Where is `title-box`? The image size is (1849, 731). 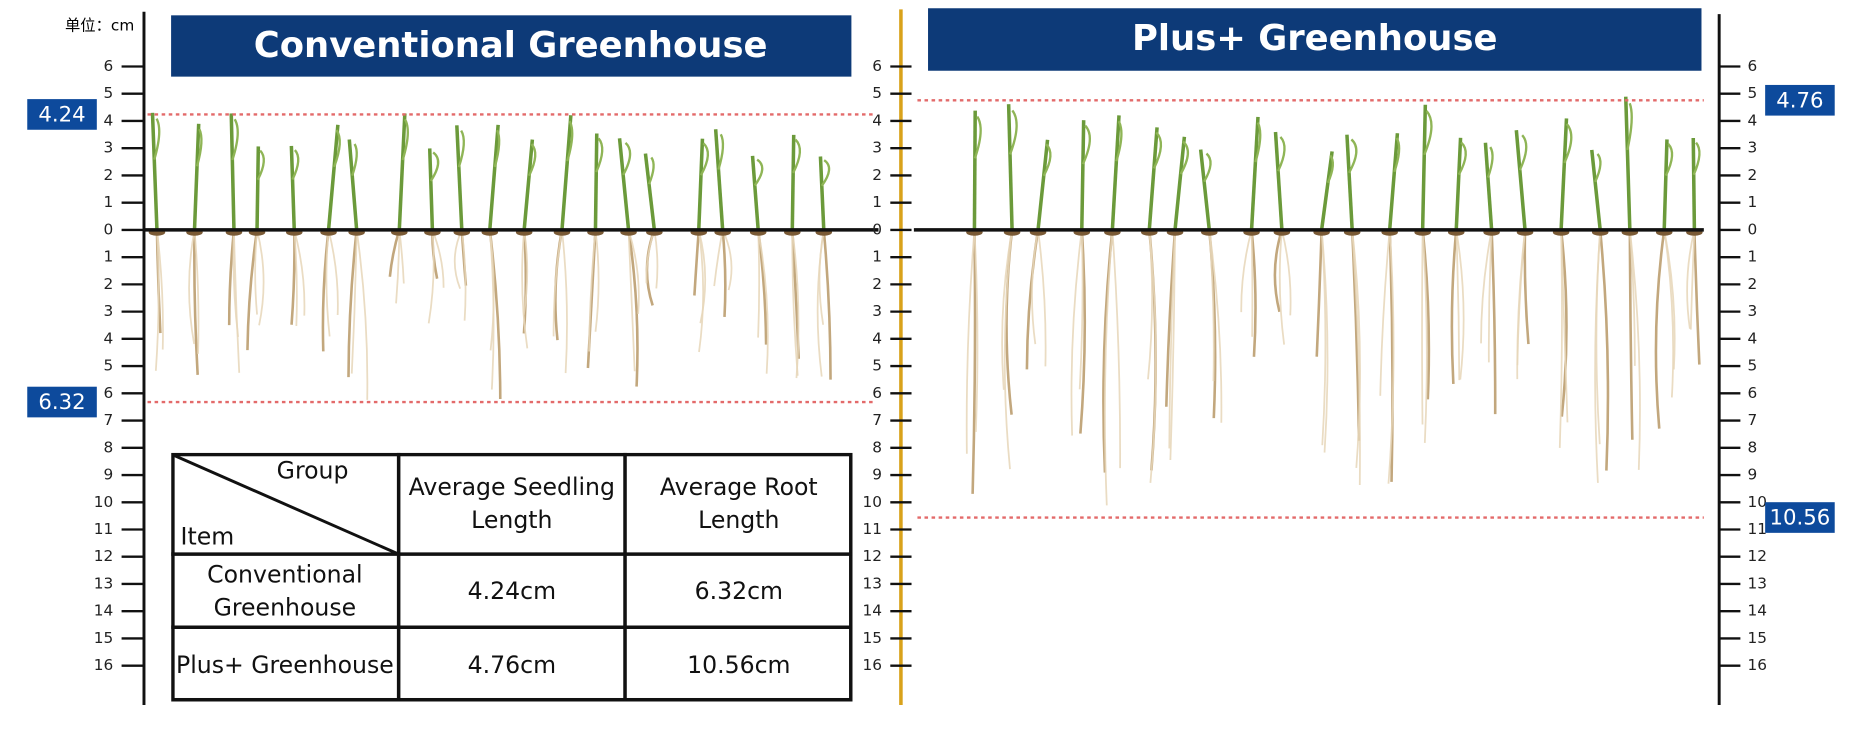 title-box is located at coordinates (1315, 39).